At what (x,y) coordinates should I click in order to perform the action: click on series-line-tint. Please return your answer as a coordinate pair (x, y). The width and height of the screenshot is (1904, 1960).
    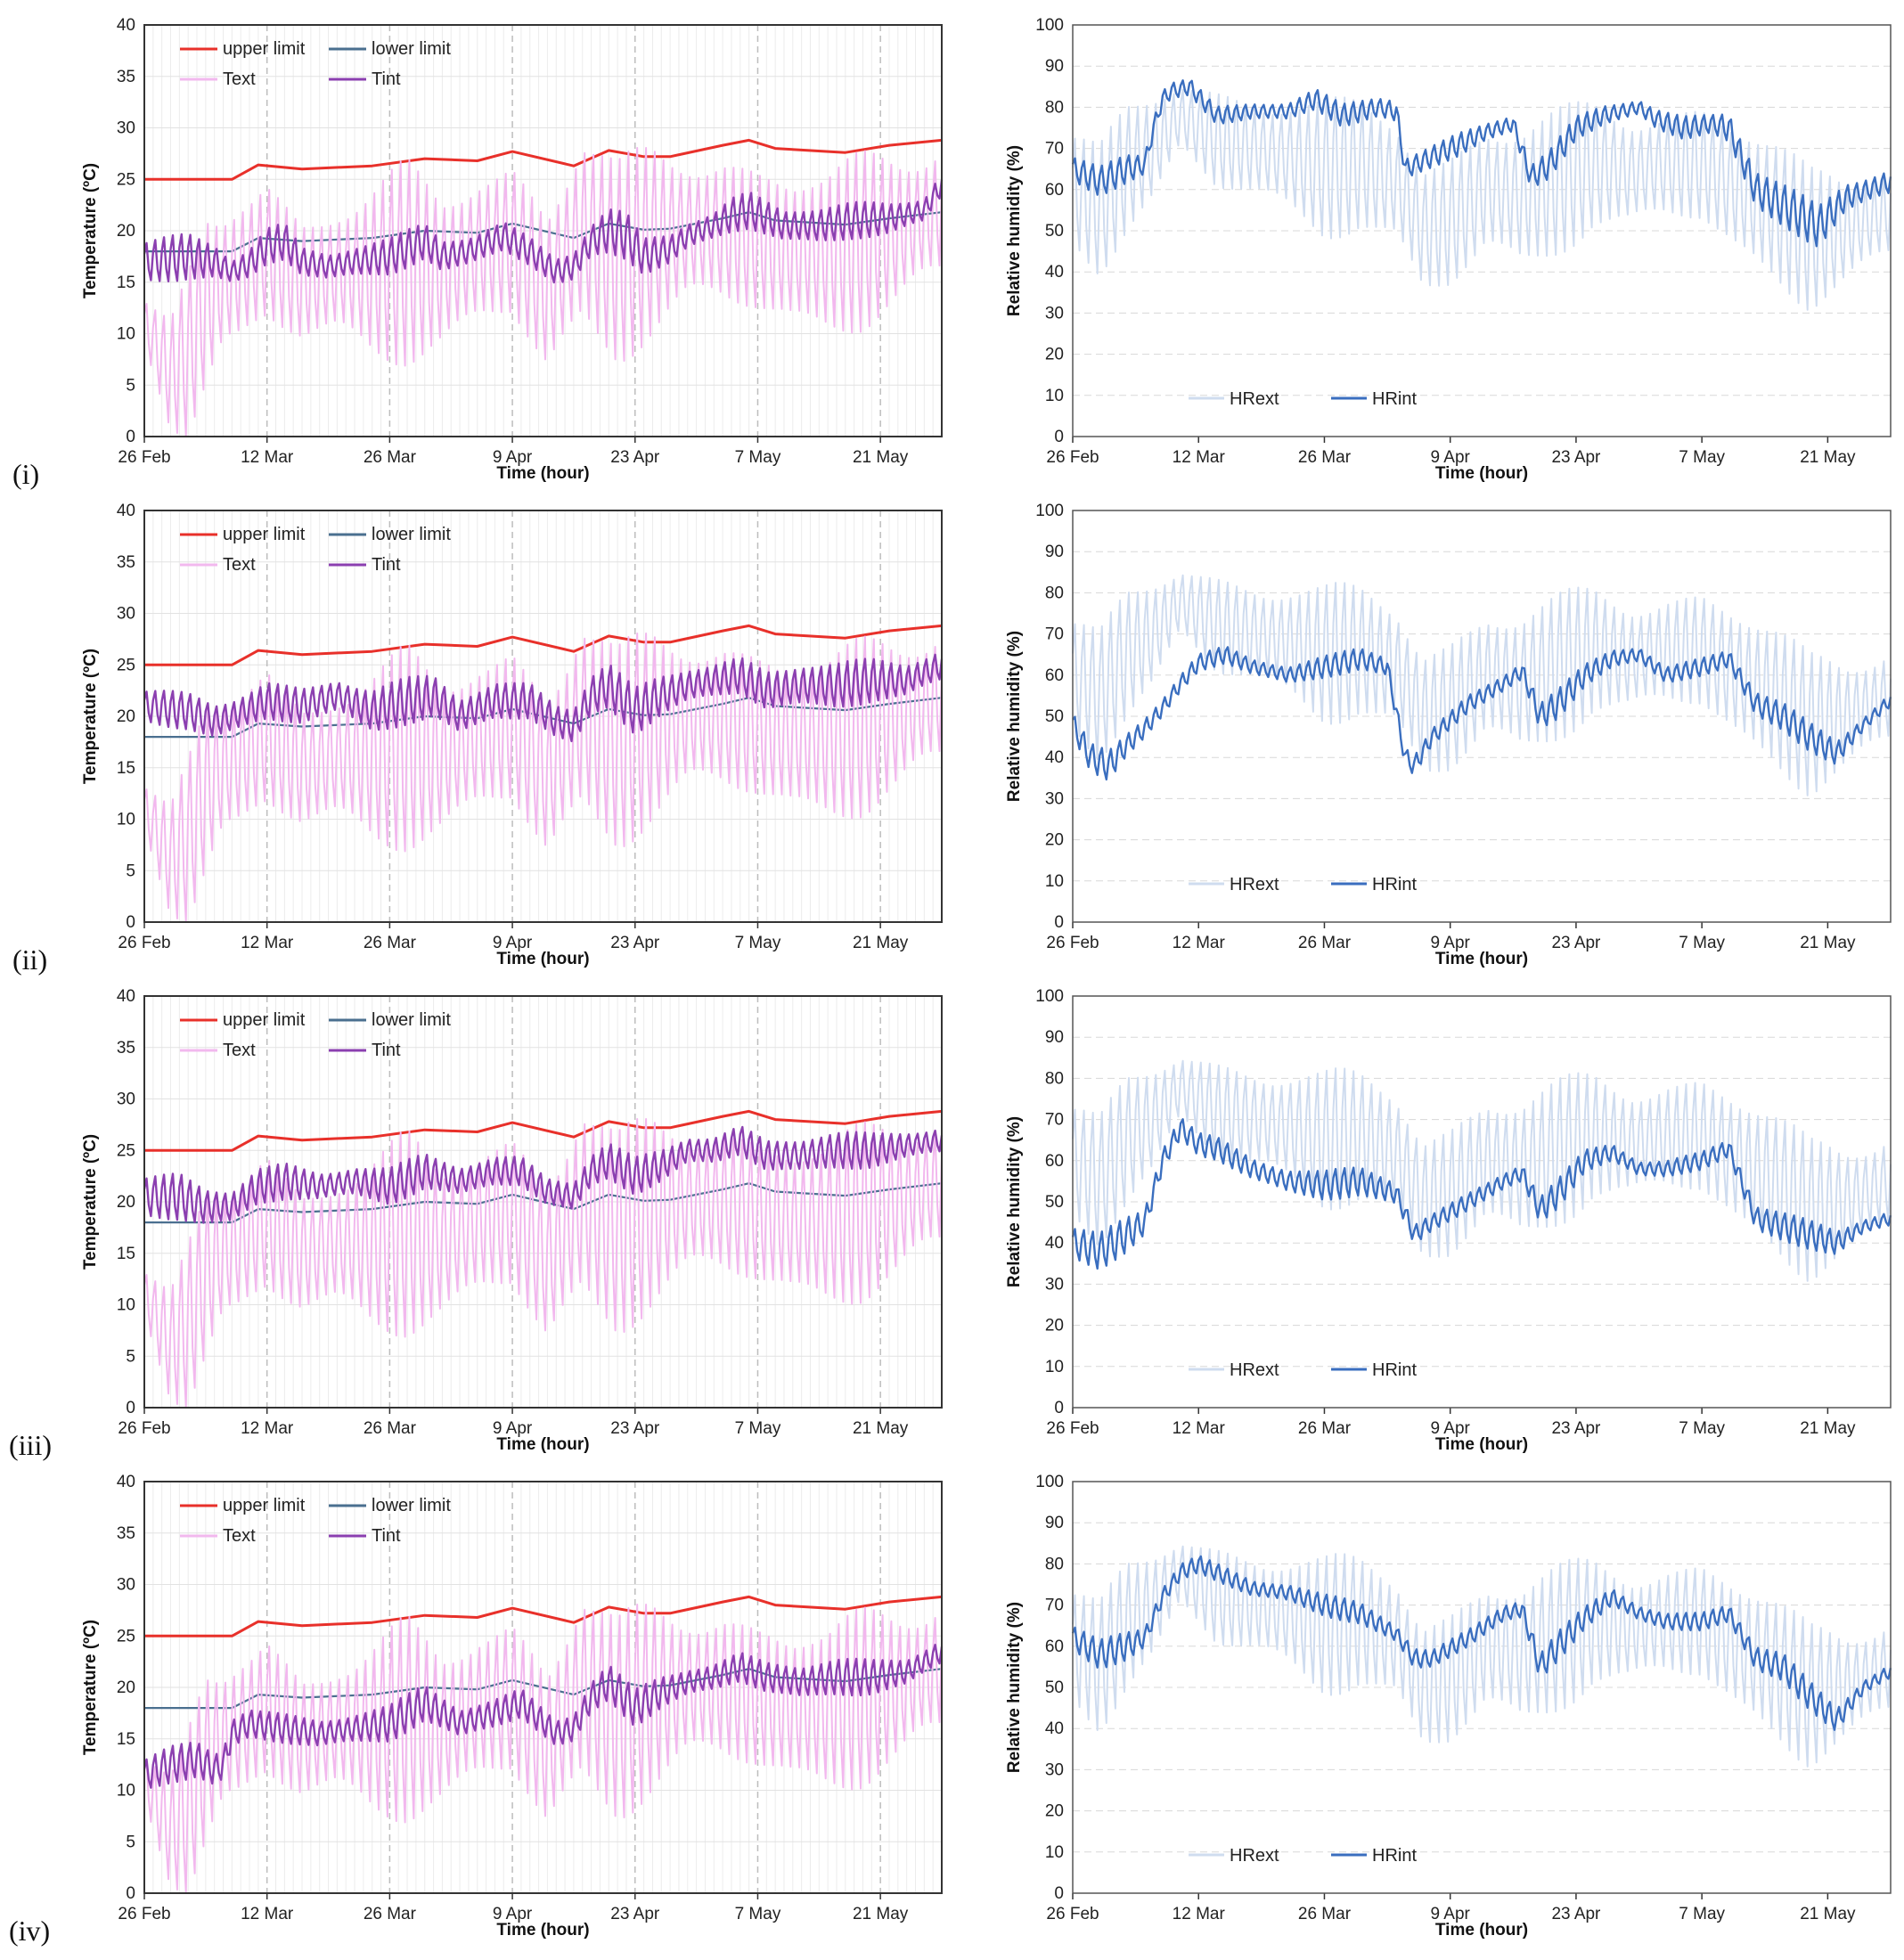
    Looking at the image, I should click on (543, 1174).